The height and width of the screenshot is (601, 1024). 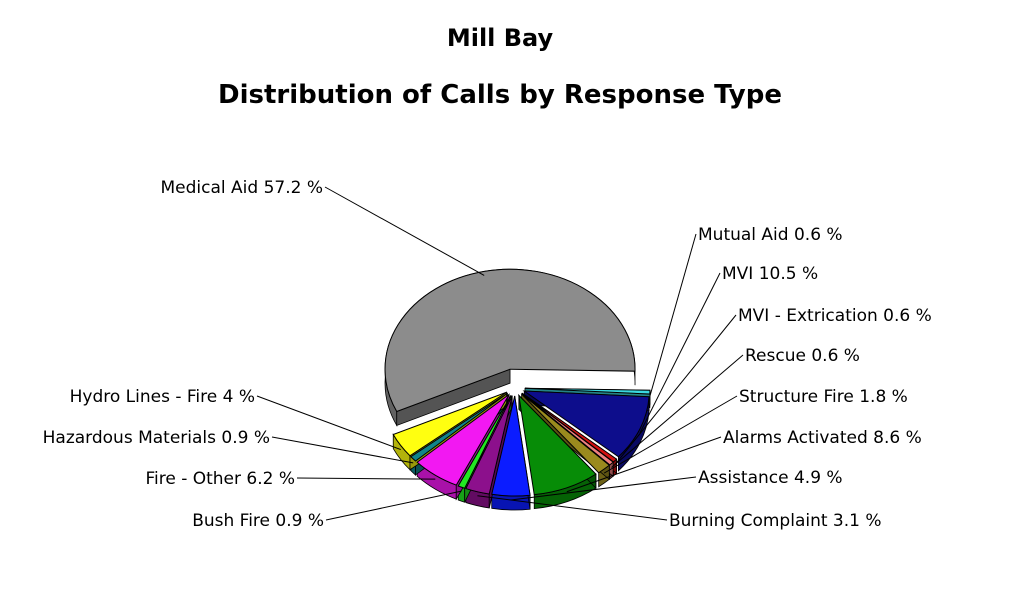 What do you see at coordinates (572, 508) in the screenshot?
I see `leader-line-burning-complaint` at bounding box center [572, 508].